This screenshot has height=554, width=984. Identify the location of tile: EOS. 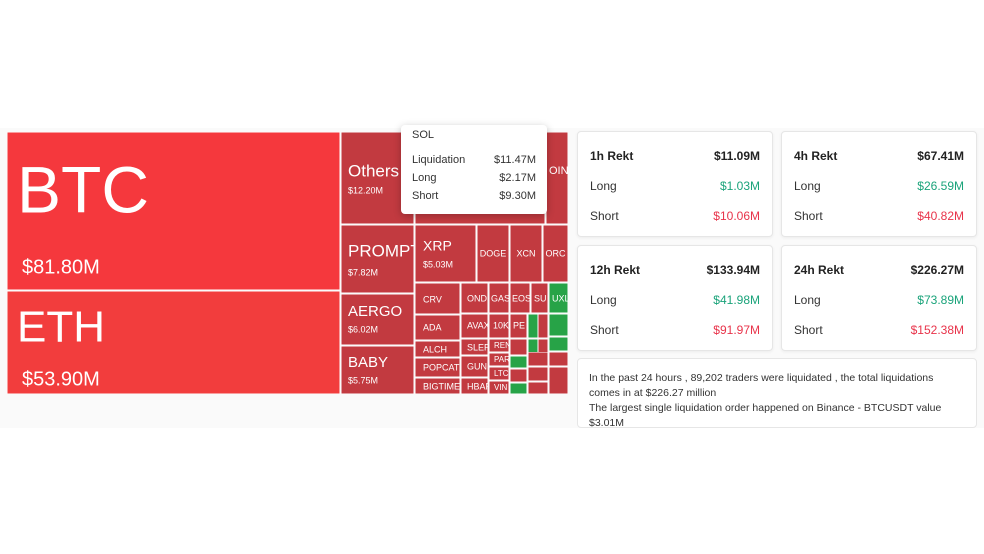
(520, 298).